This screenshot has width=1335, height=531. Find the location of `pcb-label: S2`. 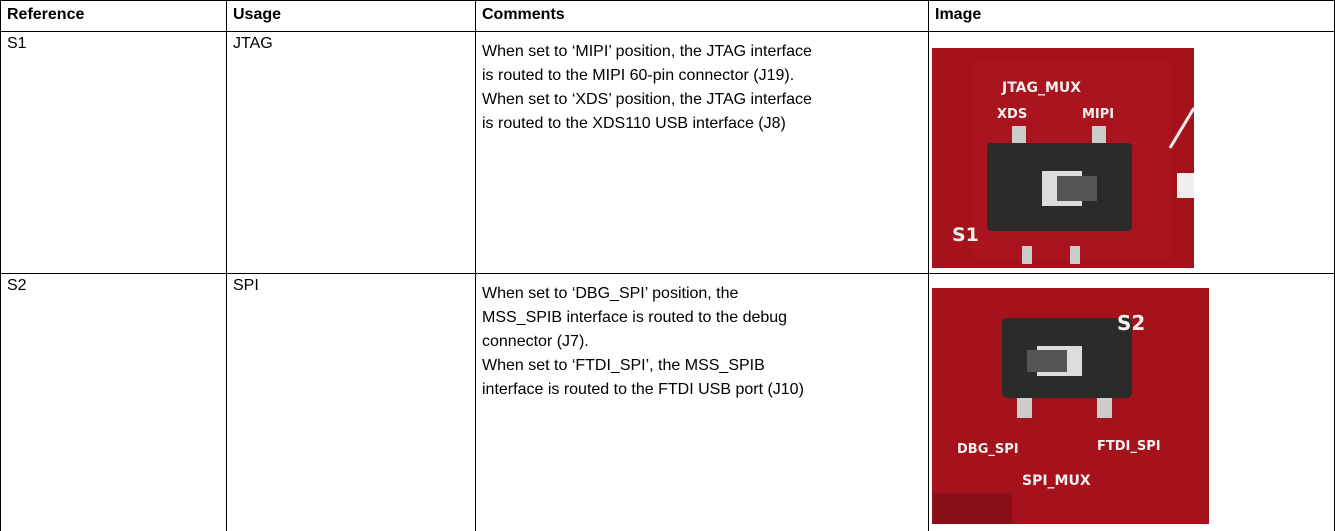

pcb-label: S2 is located at coordinates (1131, 323).